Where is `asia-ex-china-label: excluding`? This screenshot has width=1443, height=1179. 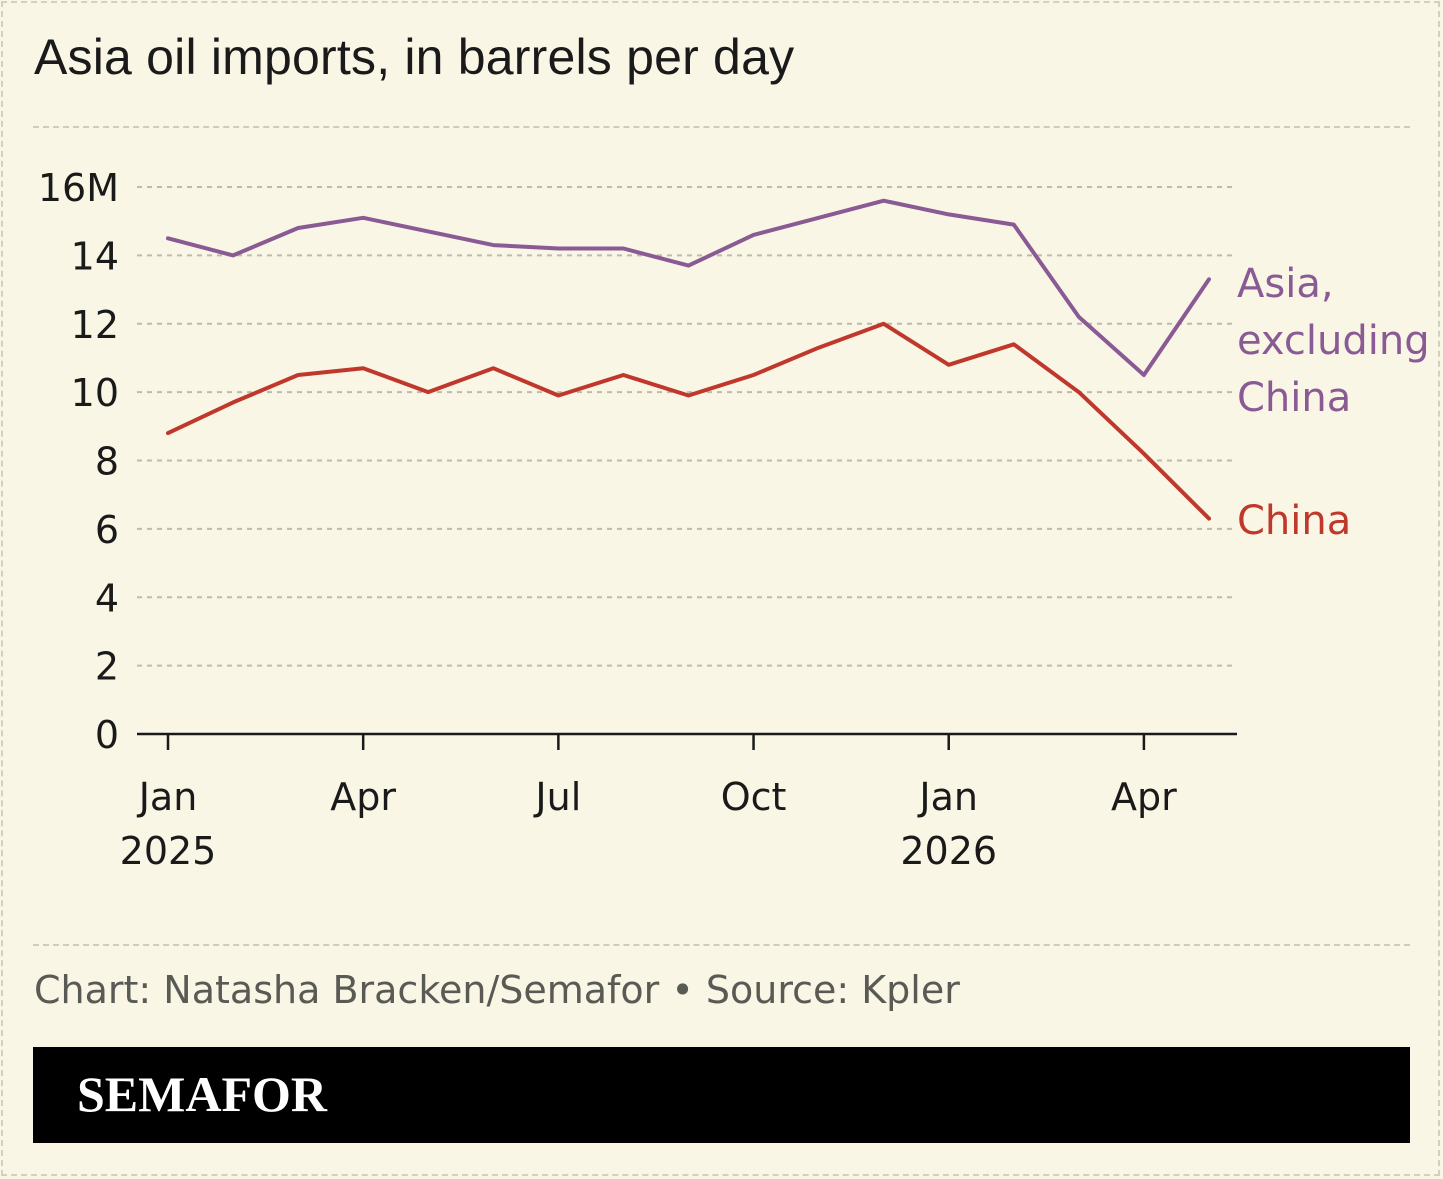 asia-ex-china-label: excluding is located at coordinates (1333, 341).